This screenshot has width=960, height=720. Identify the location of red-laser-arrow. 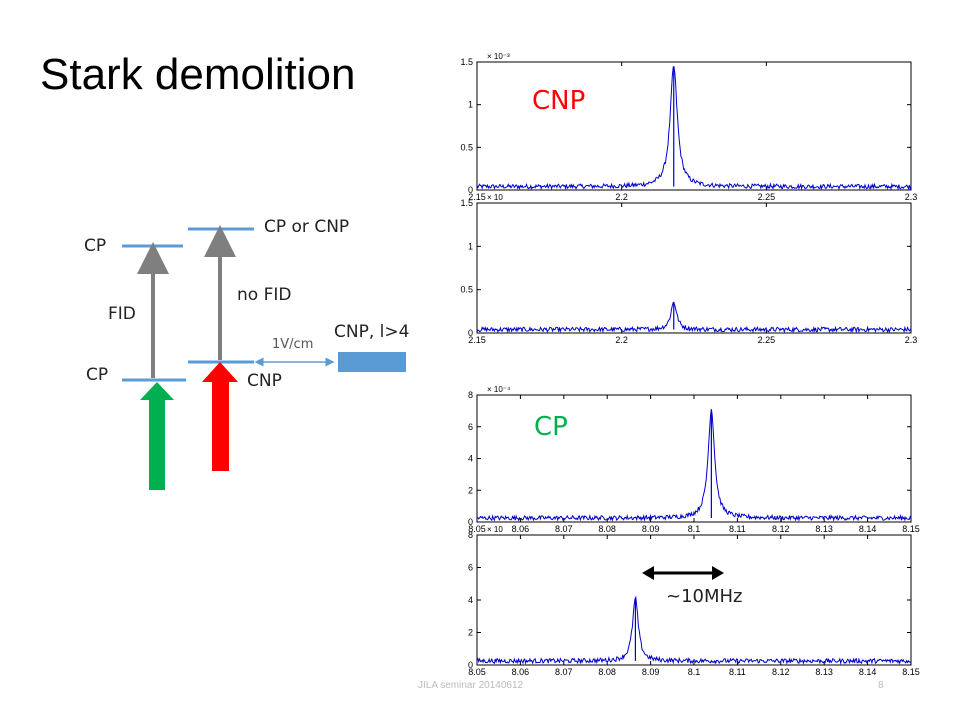
(220, 416).